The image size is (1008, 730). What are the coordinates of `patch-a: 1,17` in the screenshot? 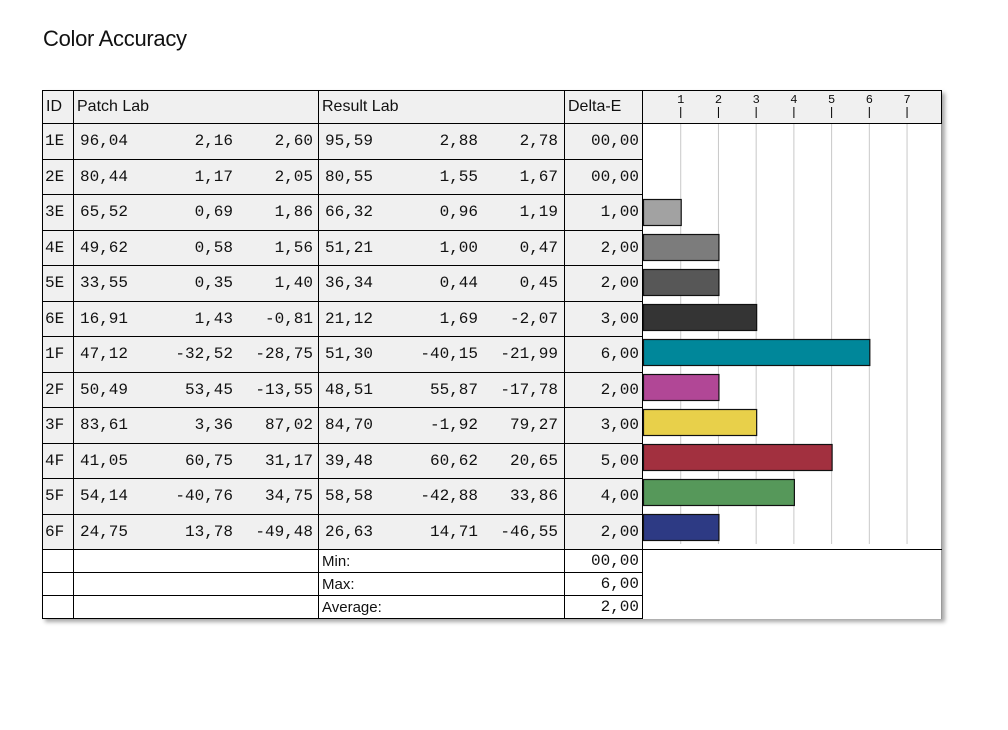 It's located at (213, 176).